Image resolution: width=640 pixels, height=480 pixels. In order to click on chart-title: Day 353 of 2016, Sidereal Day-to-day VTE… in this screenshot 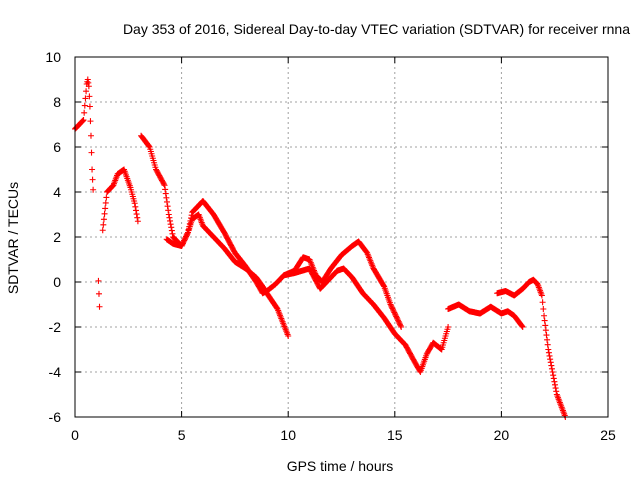, I will do `click(376, 29)`.